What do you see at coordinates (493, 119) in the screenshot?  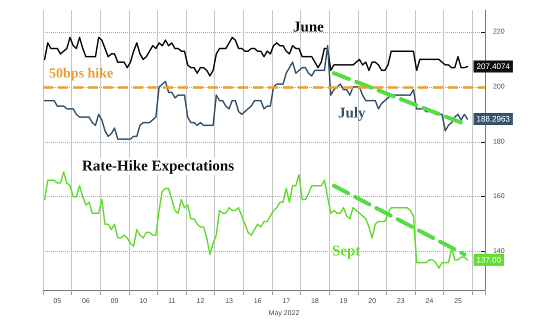 I see `data-label: 188.2963` at bounding box center [493, 119].